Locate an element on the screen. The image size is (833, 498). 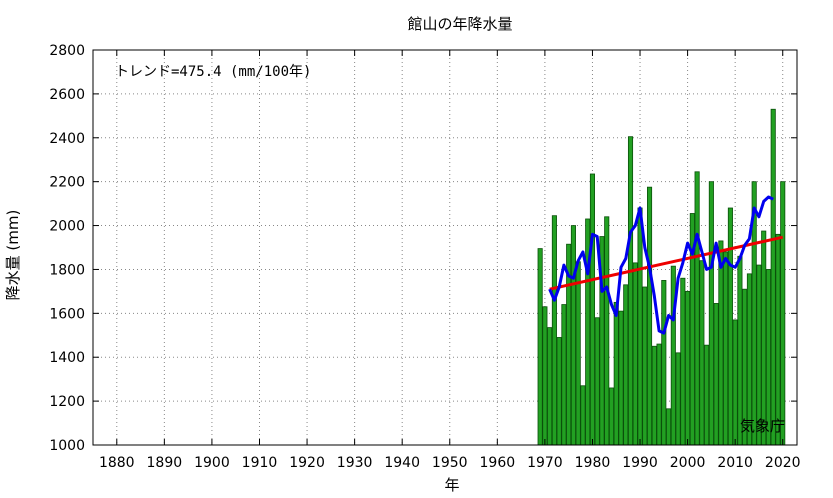
source-label: 気象庁 is located at coordinates (762, 426).